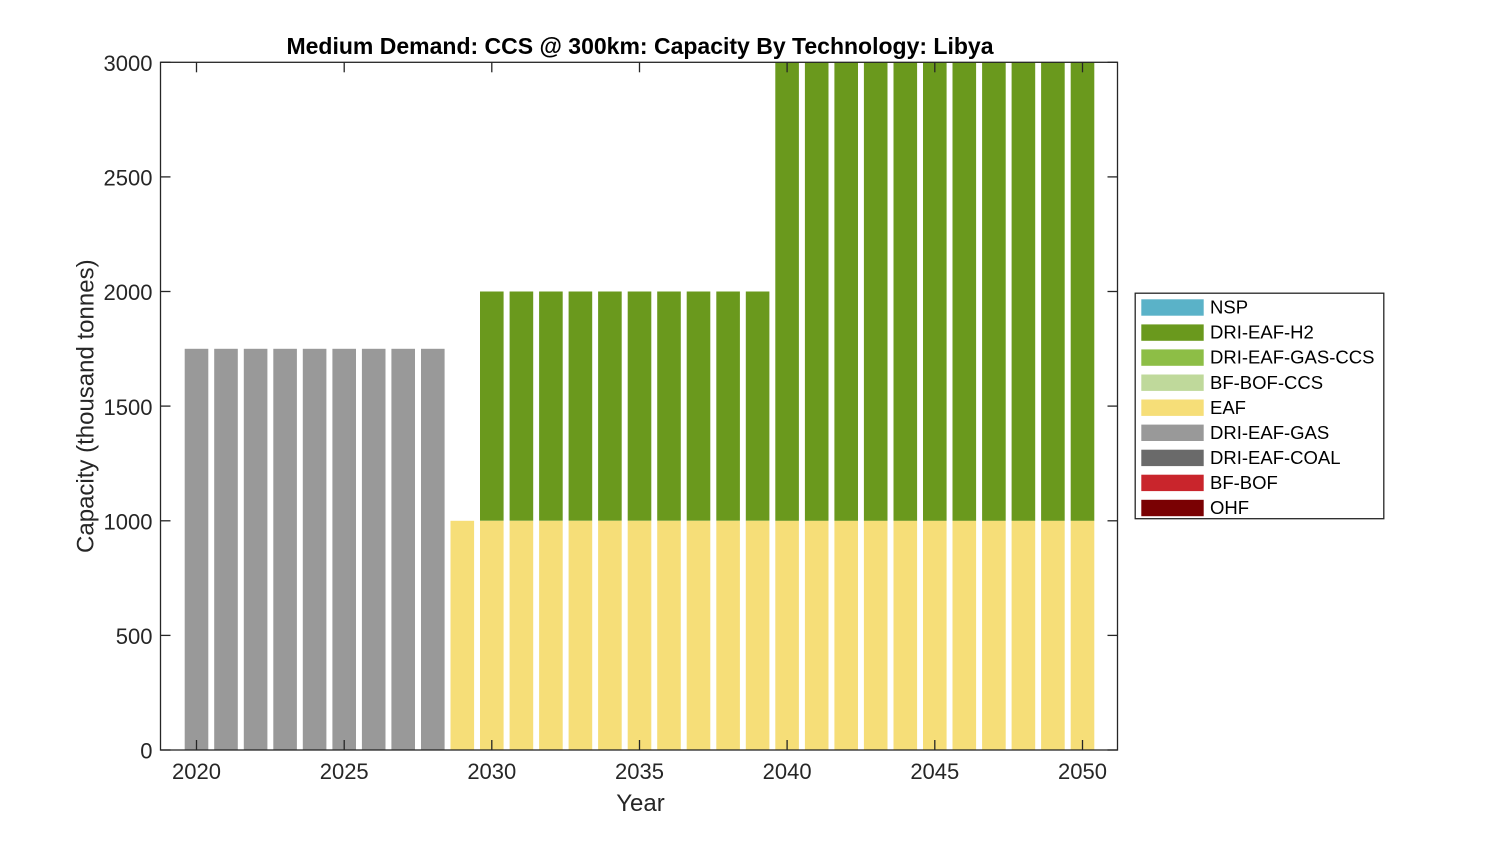 This screenshot has height=844, width=1500. I want to click on svg-text: Year, so click(640, 803).